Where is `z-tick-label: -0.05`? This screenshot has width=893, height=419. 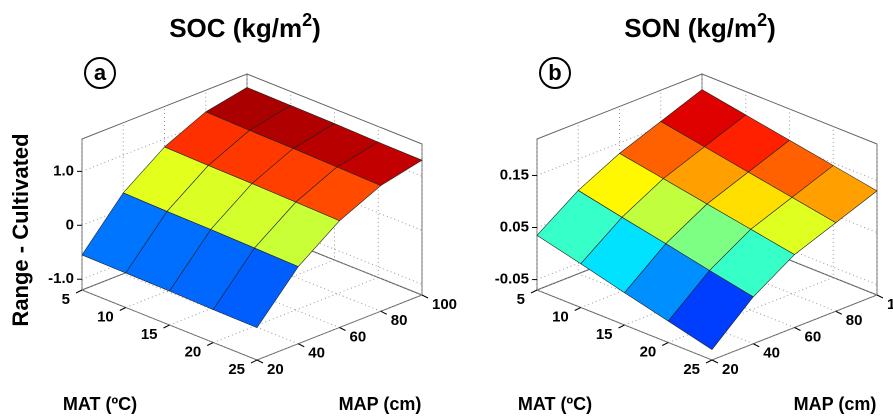 z-tick-label: -0.05 is located at coordinates (512, 279).